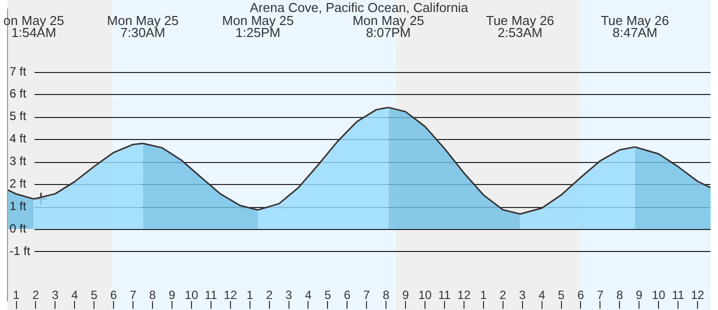  I want to click on y-tick-label: 1 ft, so click(18, 205).